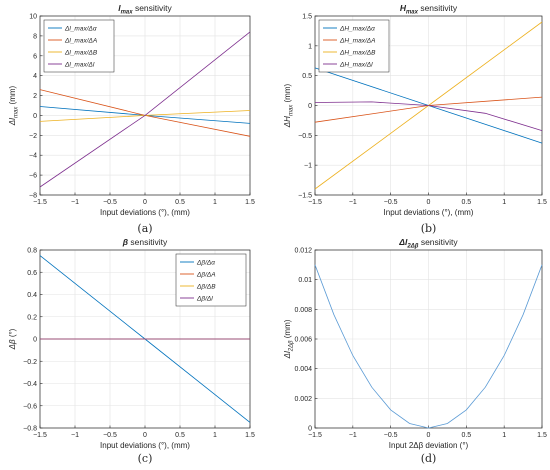 This screenshot has height=470, width=550. What do you see at coordinates (310, 46) in the screenshot?
I see `y-tick-label: 1` at bounding box center [310, 46].